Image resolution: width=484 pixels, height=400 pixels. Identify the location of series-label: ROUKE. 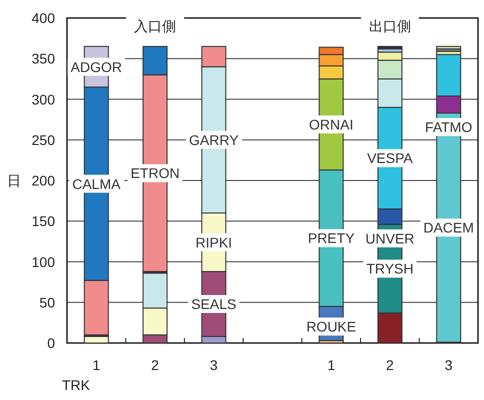
(331, 326).